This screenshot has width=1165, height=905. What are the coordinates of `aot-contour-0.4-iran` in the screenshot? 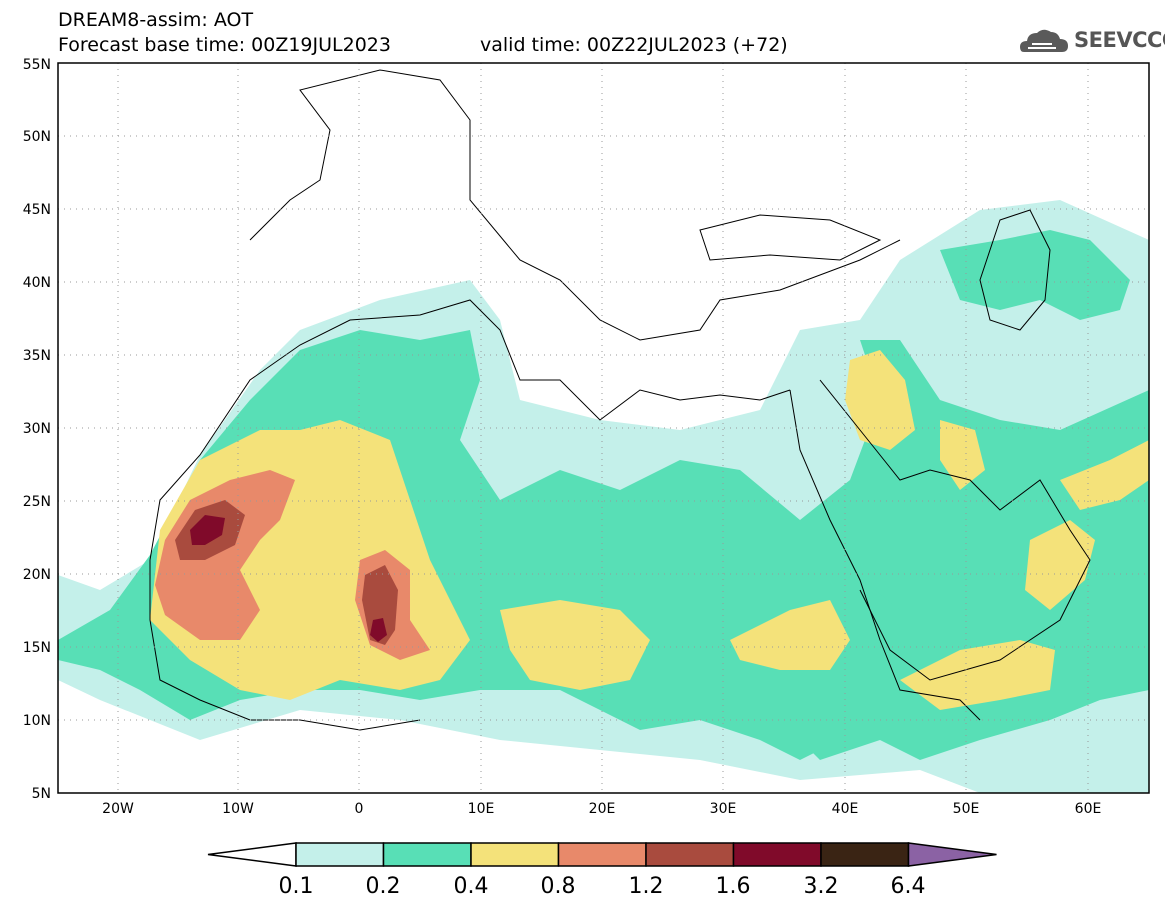 It's located at (1104, 475).